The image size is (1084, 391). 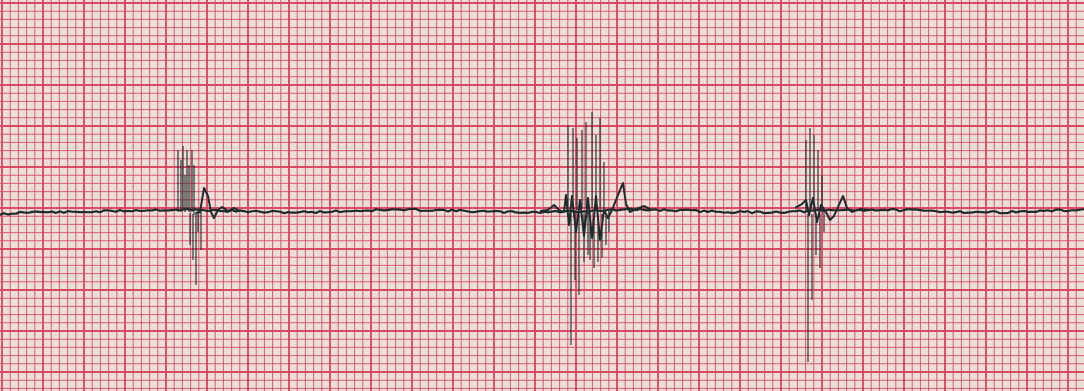 I want to click on beat-2-burst, so click(x=596, y=228).